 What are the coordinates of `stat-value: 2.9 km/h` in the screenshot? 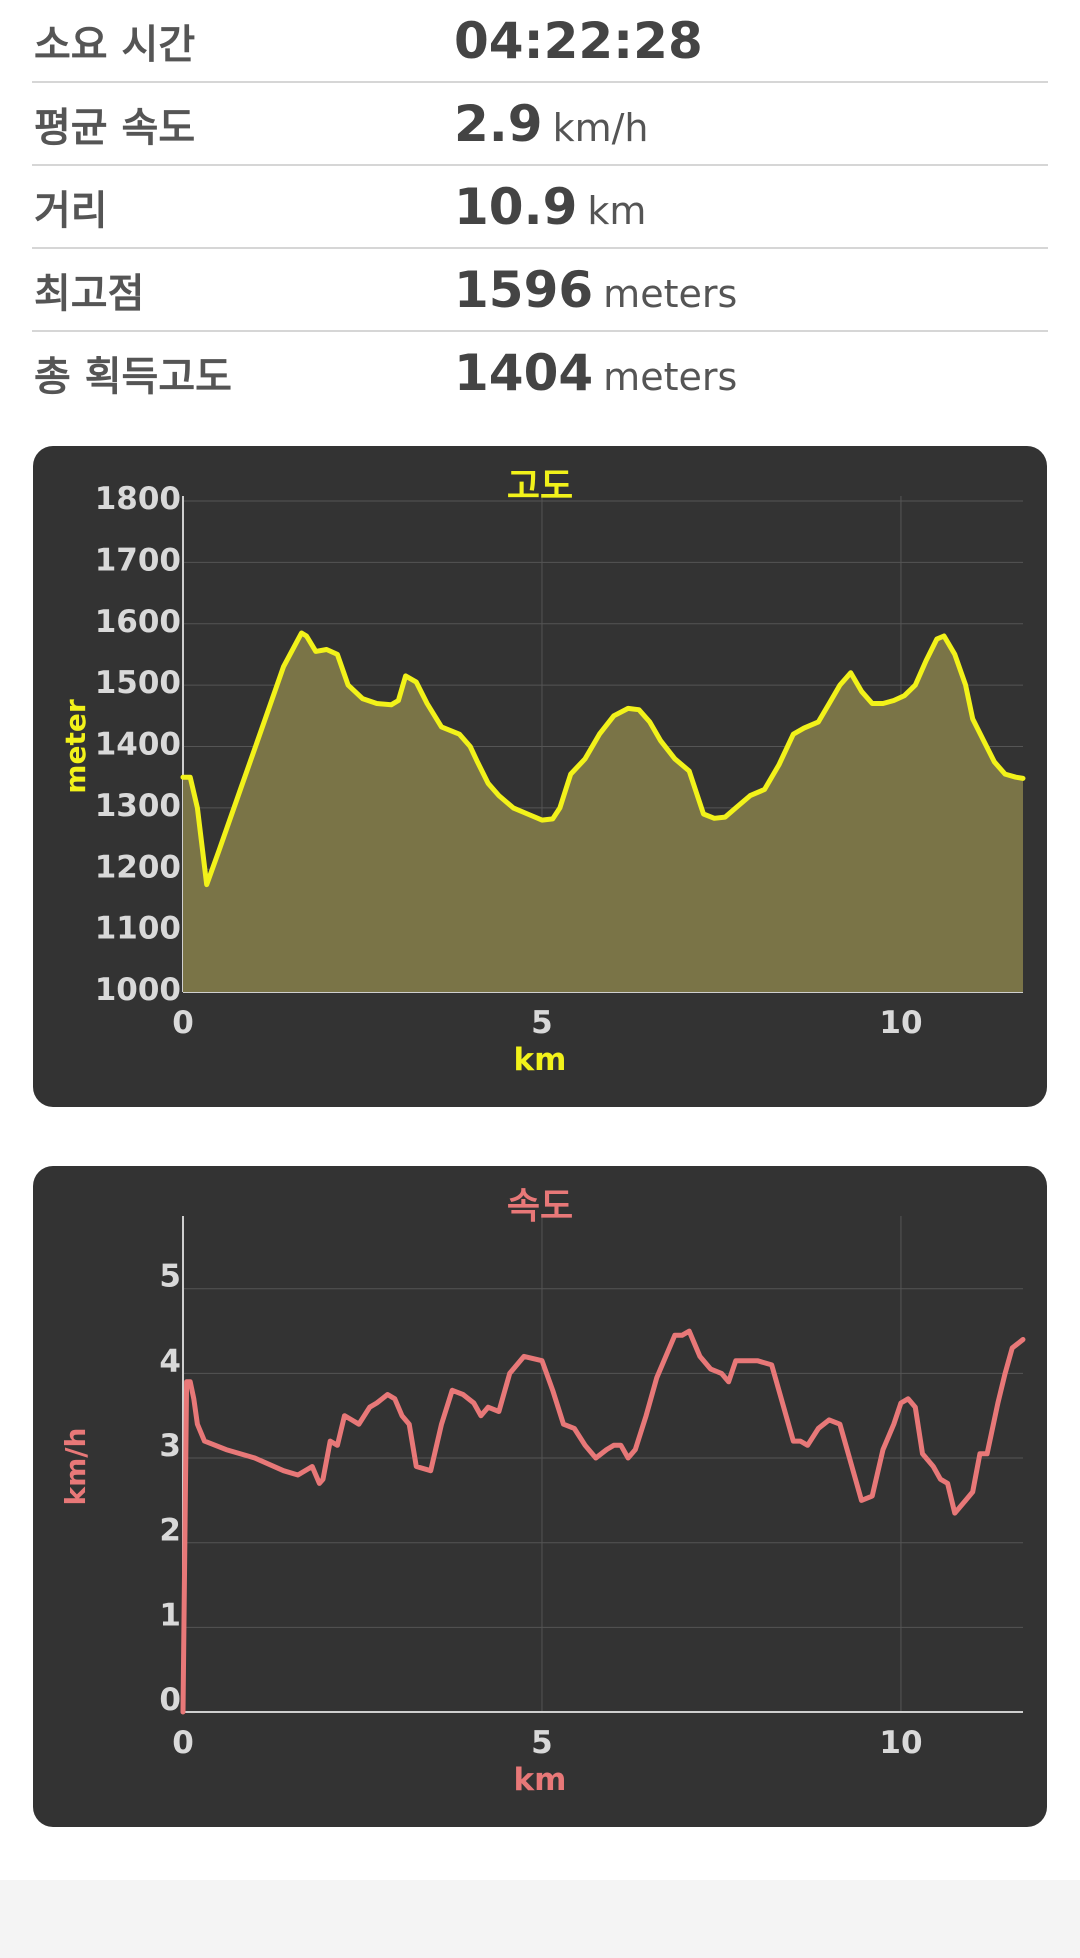 It's located at (551, 124).